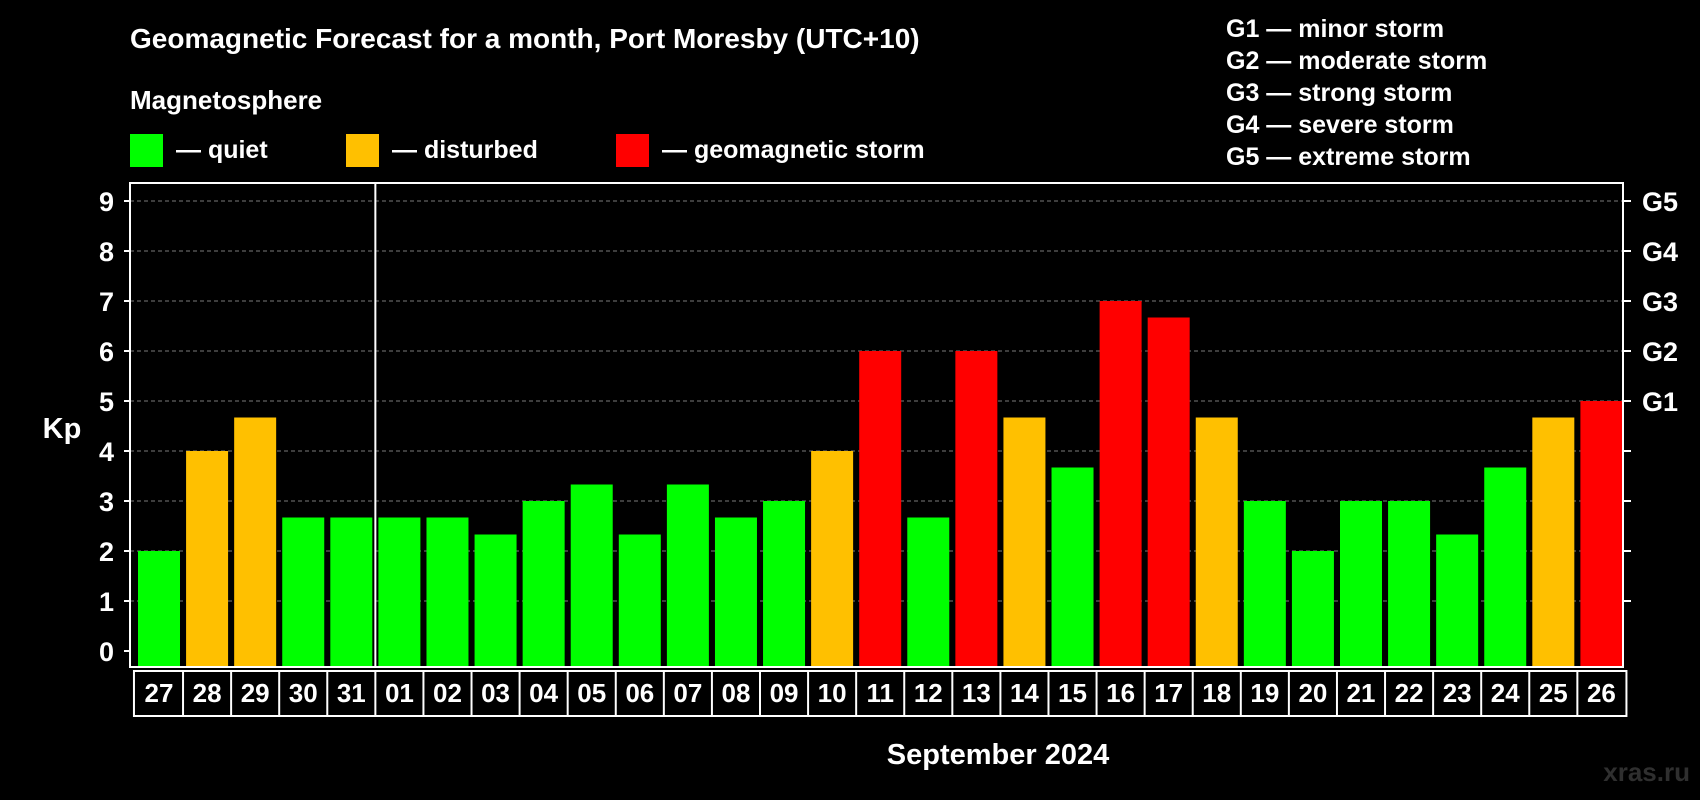 Image resolution: width=1700 pixels, height=800 pixels. I want to click on legend-label-disturbed: — disturbed, so click(465, 150).